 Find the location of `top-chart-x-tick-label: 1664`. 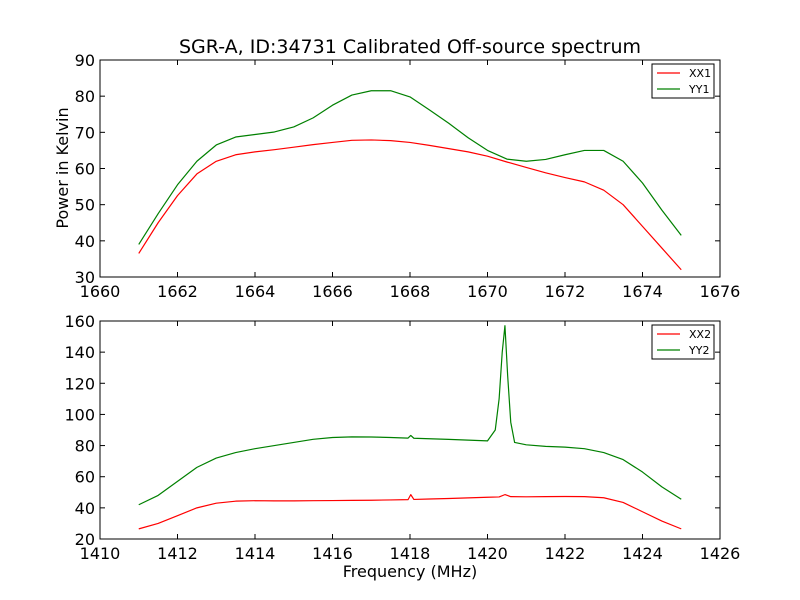

top-chart-x-tick-label: 1664 is located at coordinates (255, 291).